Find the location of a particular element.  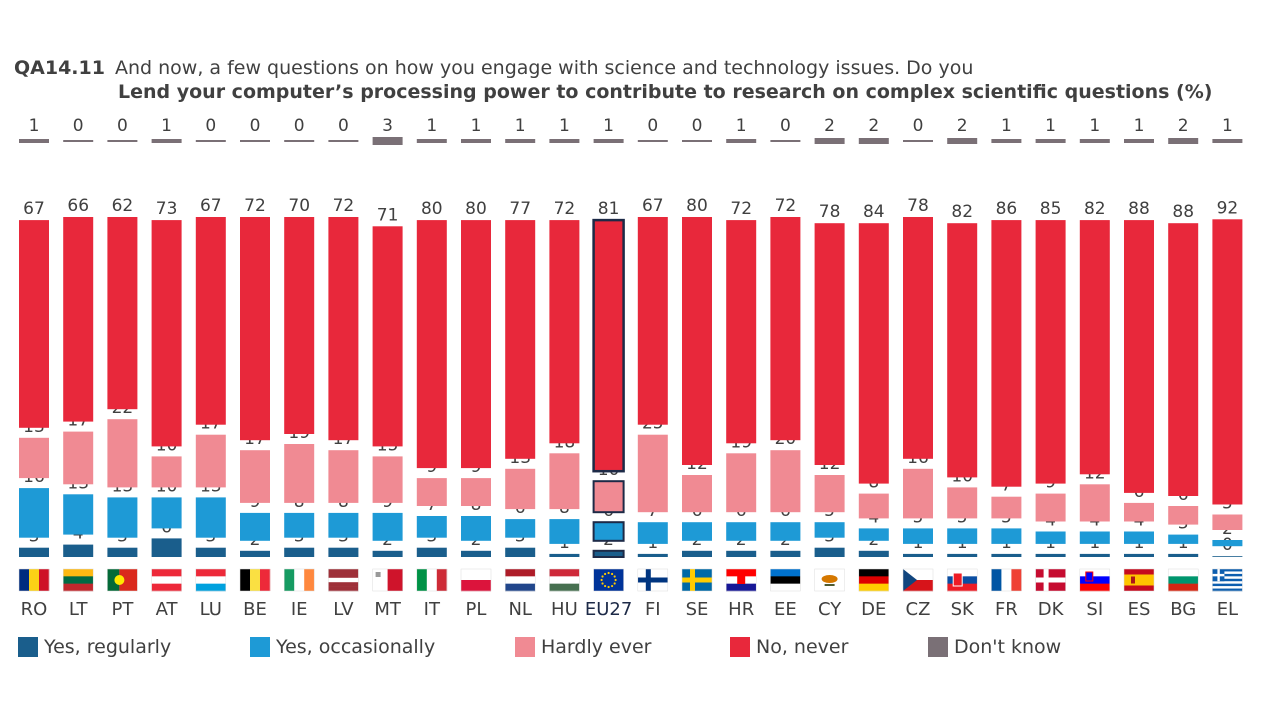

bar-hardly-ever-sk is located at coordinates (962, 503).